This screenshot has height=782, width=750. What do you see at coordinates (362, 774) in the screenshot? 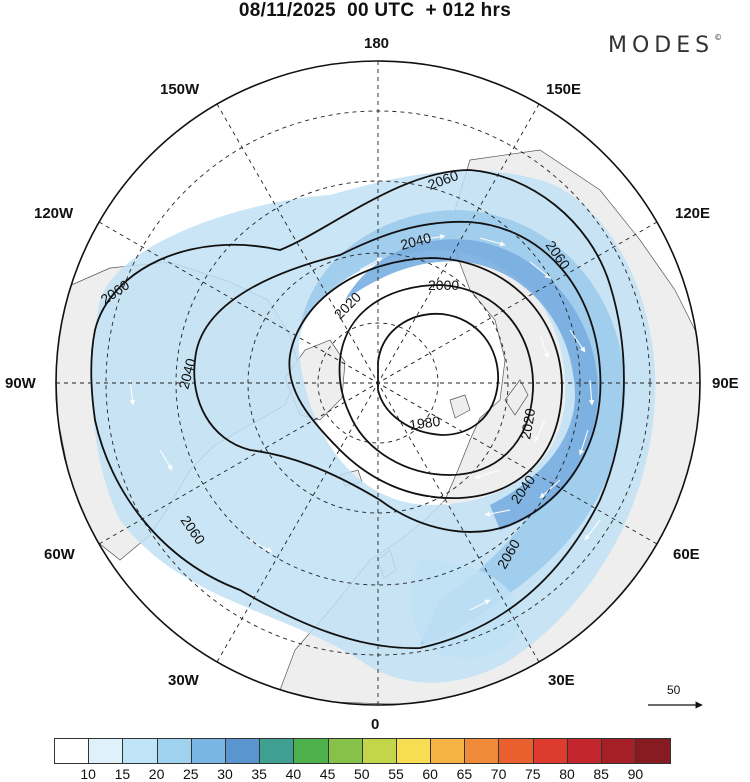
I see `colorbar-label: 50` at bounding box center [362, 774].